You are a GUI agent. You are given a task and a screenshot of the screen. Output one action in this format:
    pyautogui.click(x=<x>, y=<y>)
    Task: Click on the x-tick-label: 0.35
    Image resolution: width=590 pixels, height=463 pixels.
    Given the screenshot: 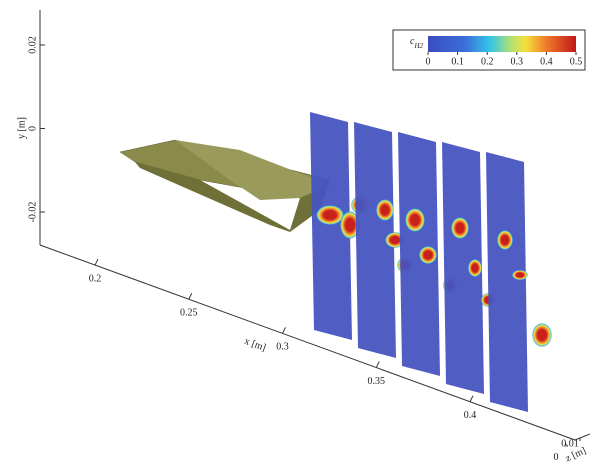 What is the action you would take?
    pyautogui.click(x=377, y=381)
    